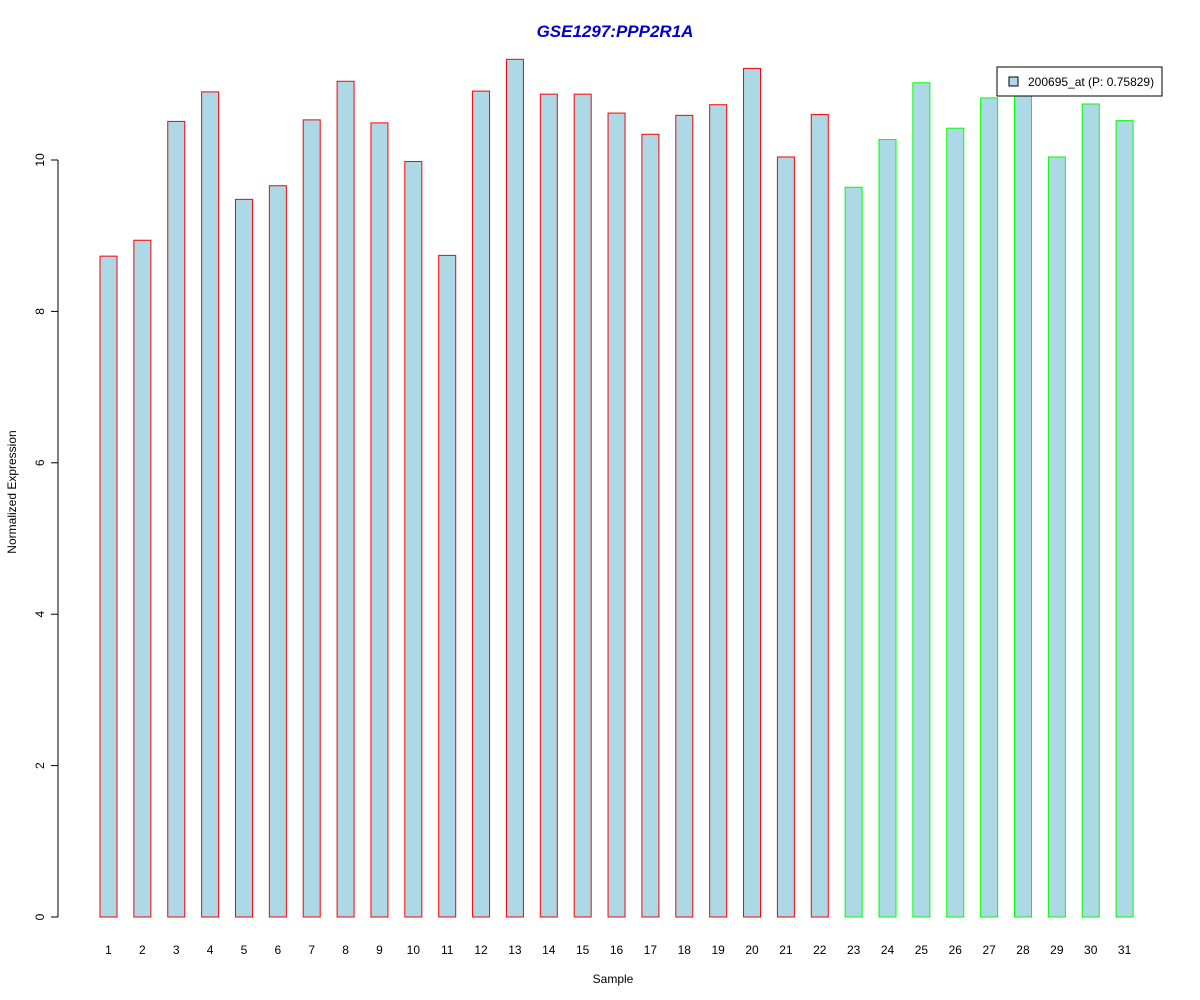 This screenshot has height=1000, width=1200. What do you see at coordinates (820, 950) in the screenshot?
I see `x-tick-label: 22` at bounding box center [820, 950].